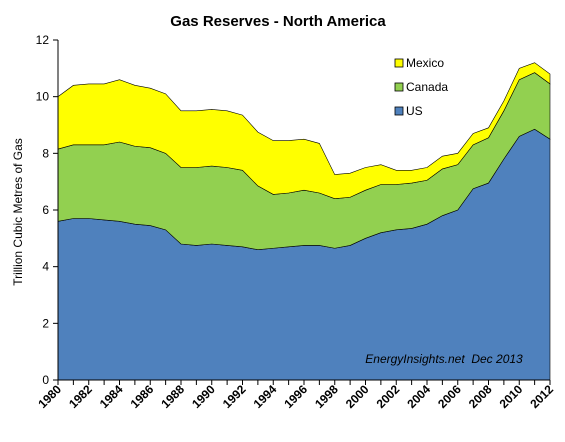  I want to click on y-tick-label: 10, so click(43, 97).